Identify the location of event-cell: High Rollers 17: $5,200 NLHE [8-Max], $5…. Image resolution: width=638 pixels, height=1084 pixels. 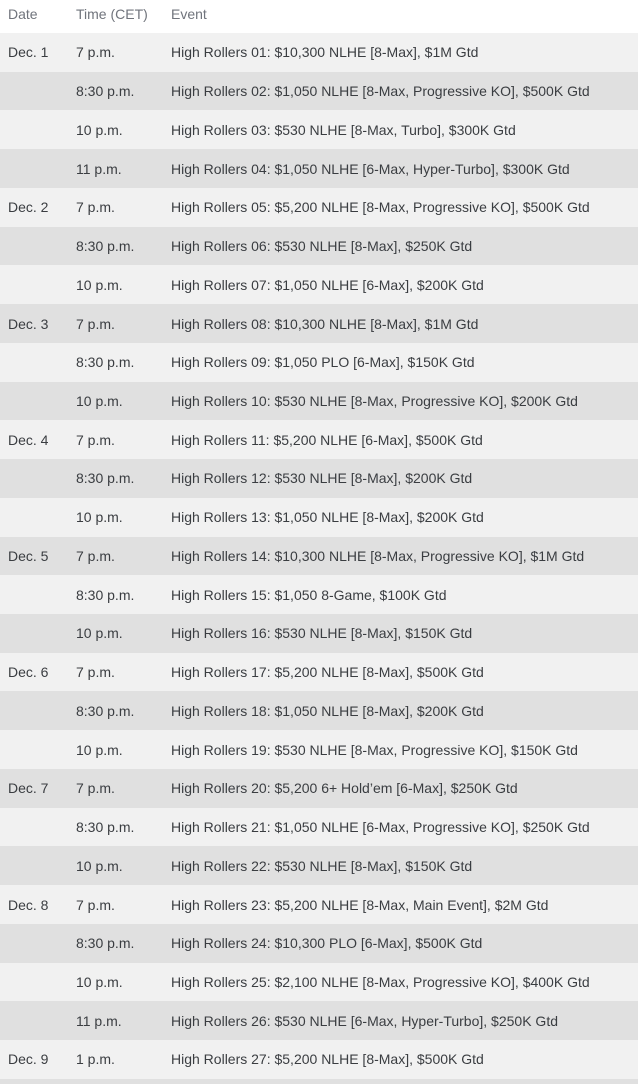
(327, 672).